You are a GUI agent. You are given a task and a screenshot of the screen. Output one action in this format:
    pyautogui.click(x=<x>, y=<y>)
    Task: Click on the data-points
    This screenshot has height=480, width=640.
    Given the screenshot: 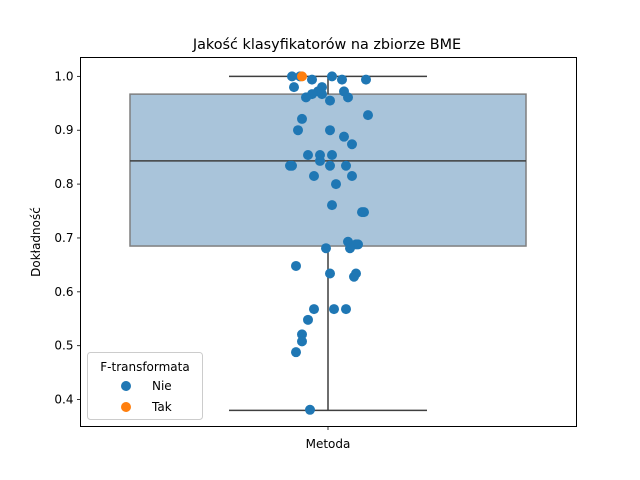 What is the action you would take?
    pyautogui.click(x=329, y=243)
    